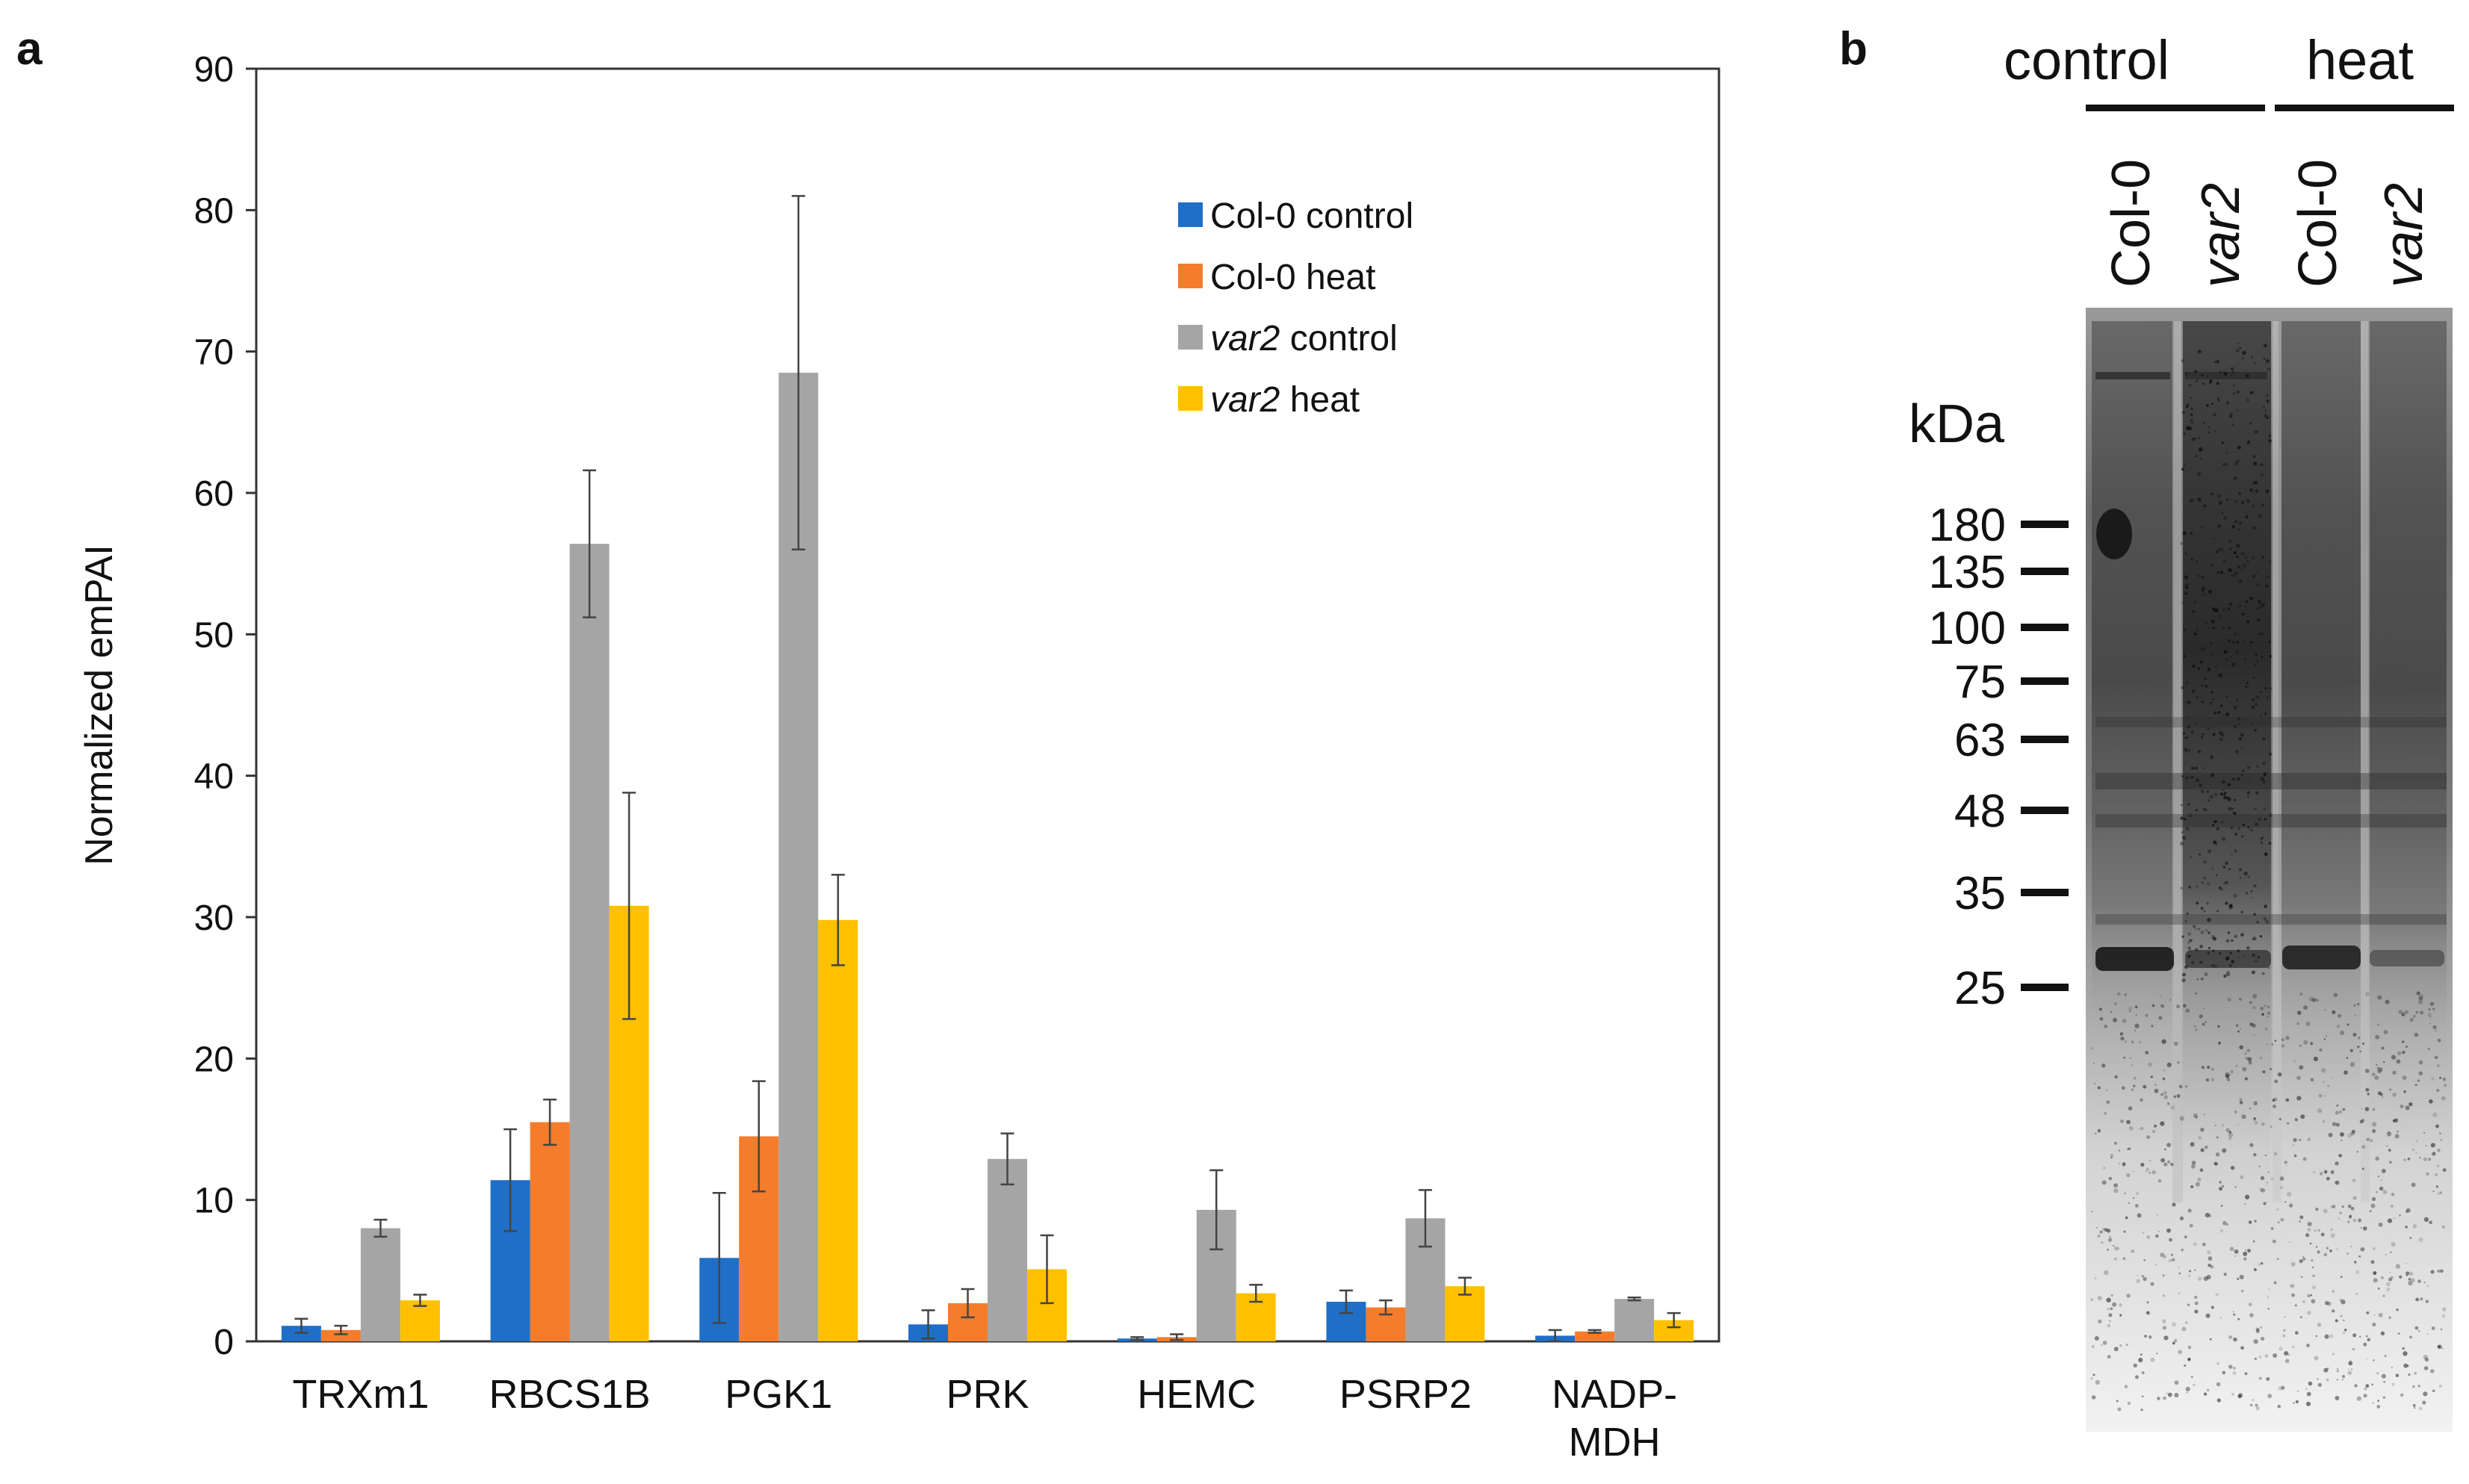 The image size is (2469, 1484). Describe the element at coordinates (2045, 811) in the screenshot. I see `marker-tick` at that location.